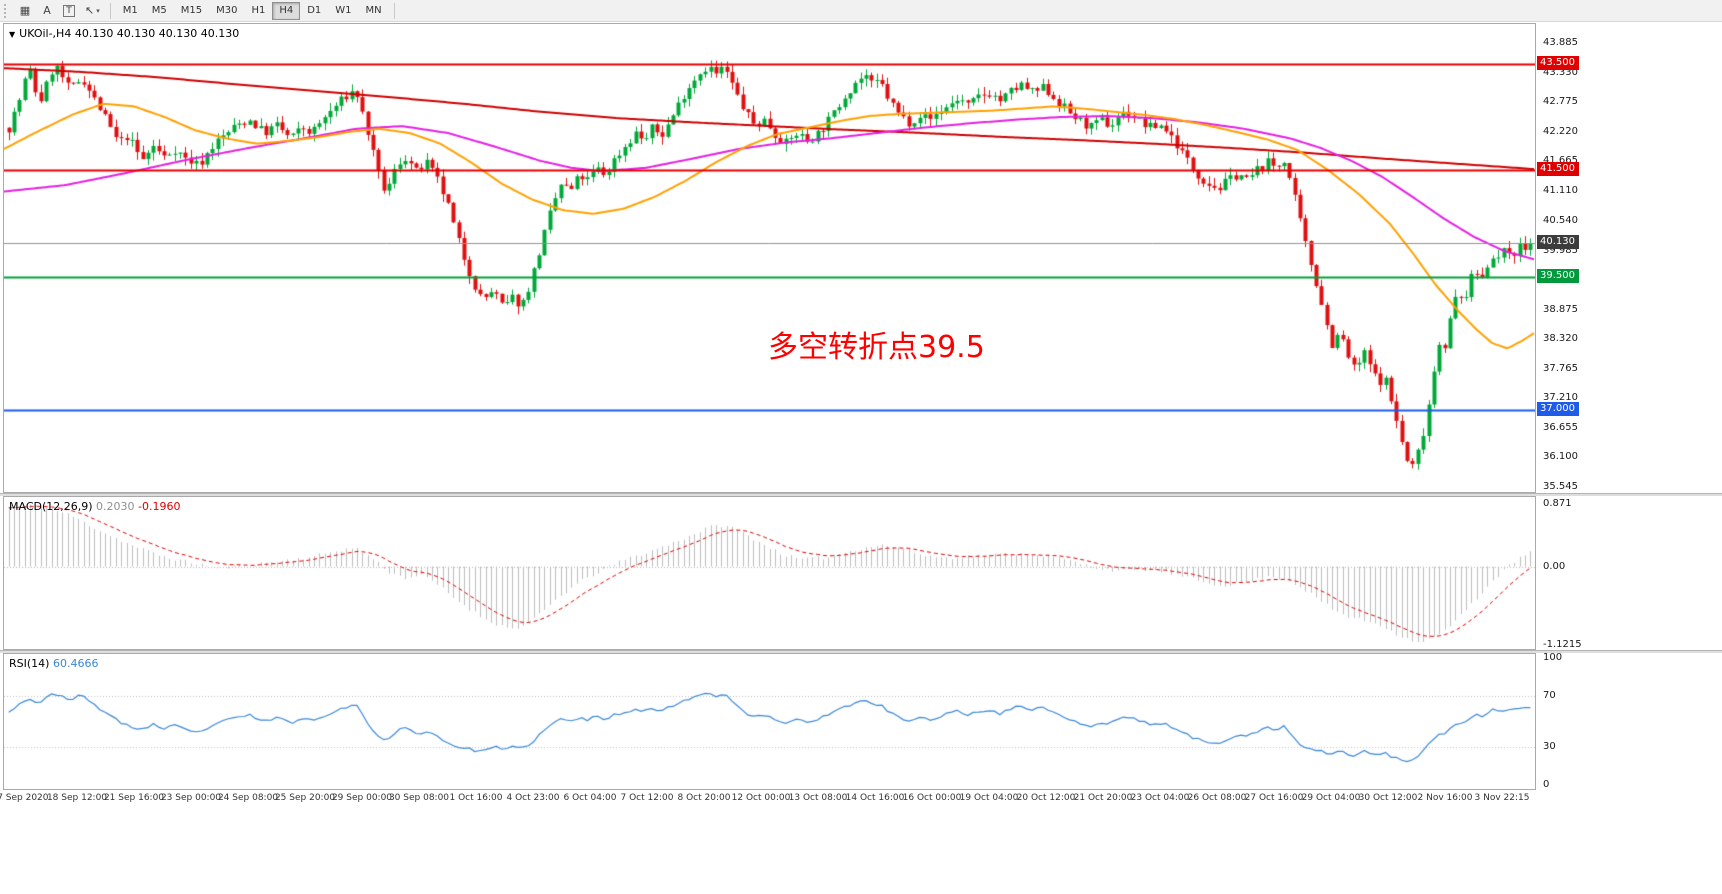  Describe the element at coordinates (226, 11) in the screenshot. I see `timeframe-button-m30: M30` at that location.